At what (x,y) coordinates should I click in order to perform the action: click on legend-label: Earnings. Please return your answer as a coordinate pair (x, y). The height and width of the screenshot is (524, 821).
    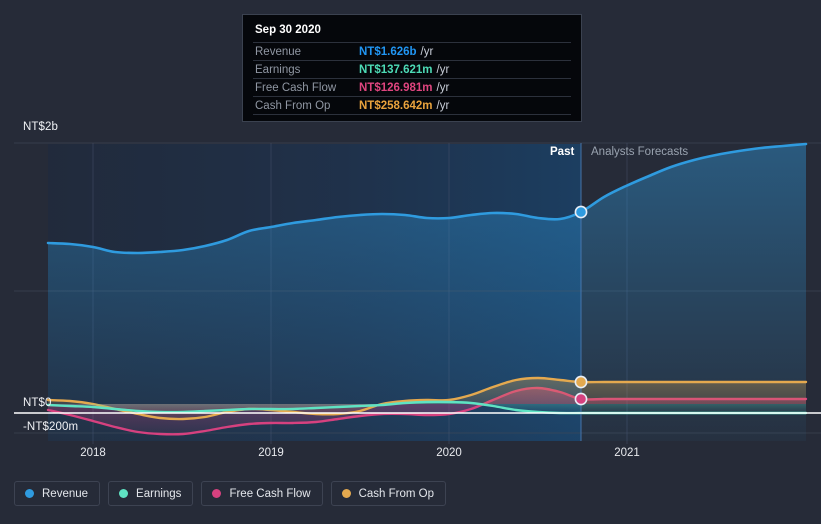
    Looking at the image, I should click on (159, 493).